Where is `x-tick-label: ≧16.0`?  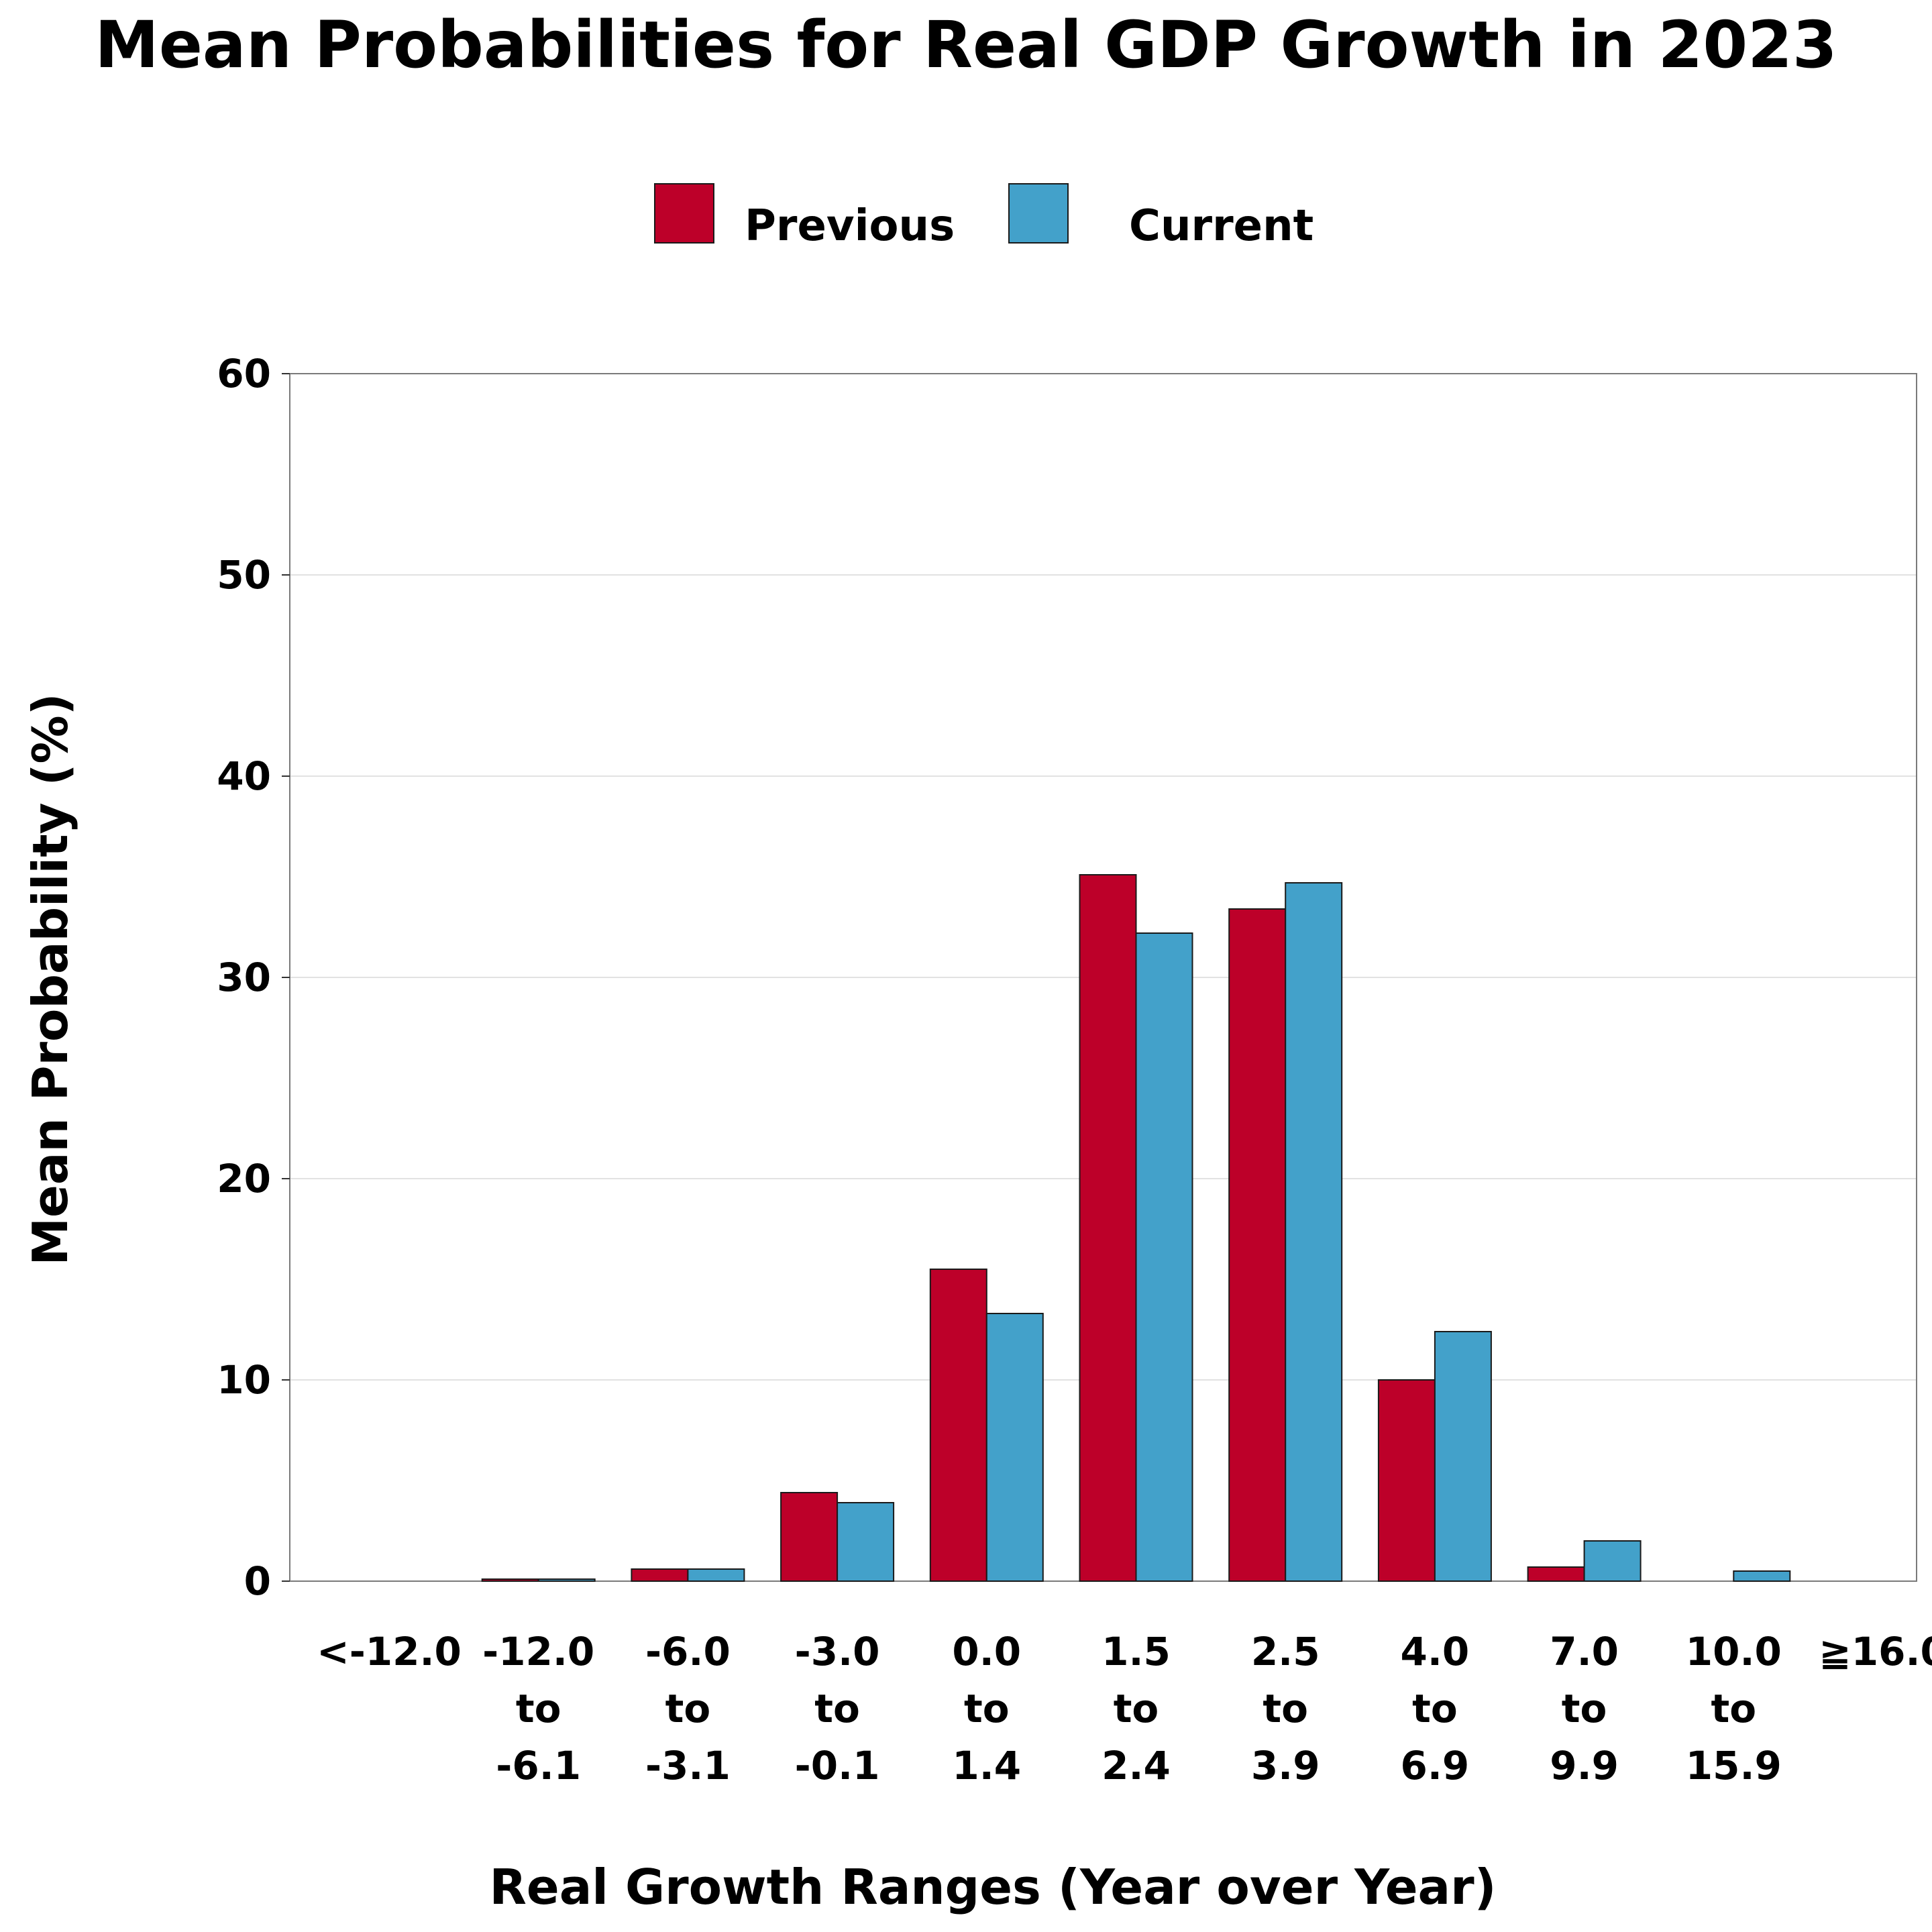
x-tick-label: ≧16.0 is located at coordinates (1875, 1651).